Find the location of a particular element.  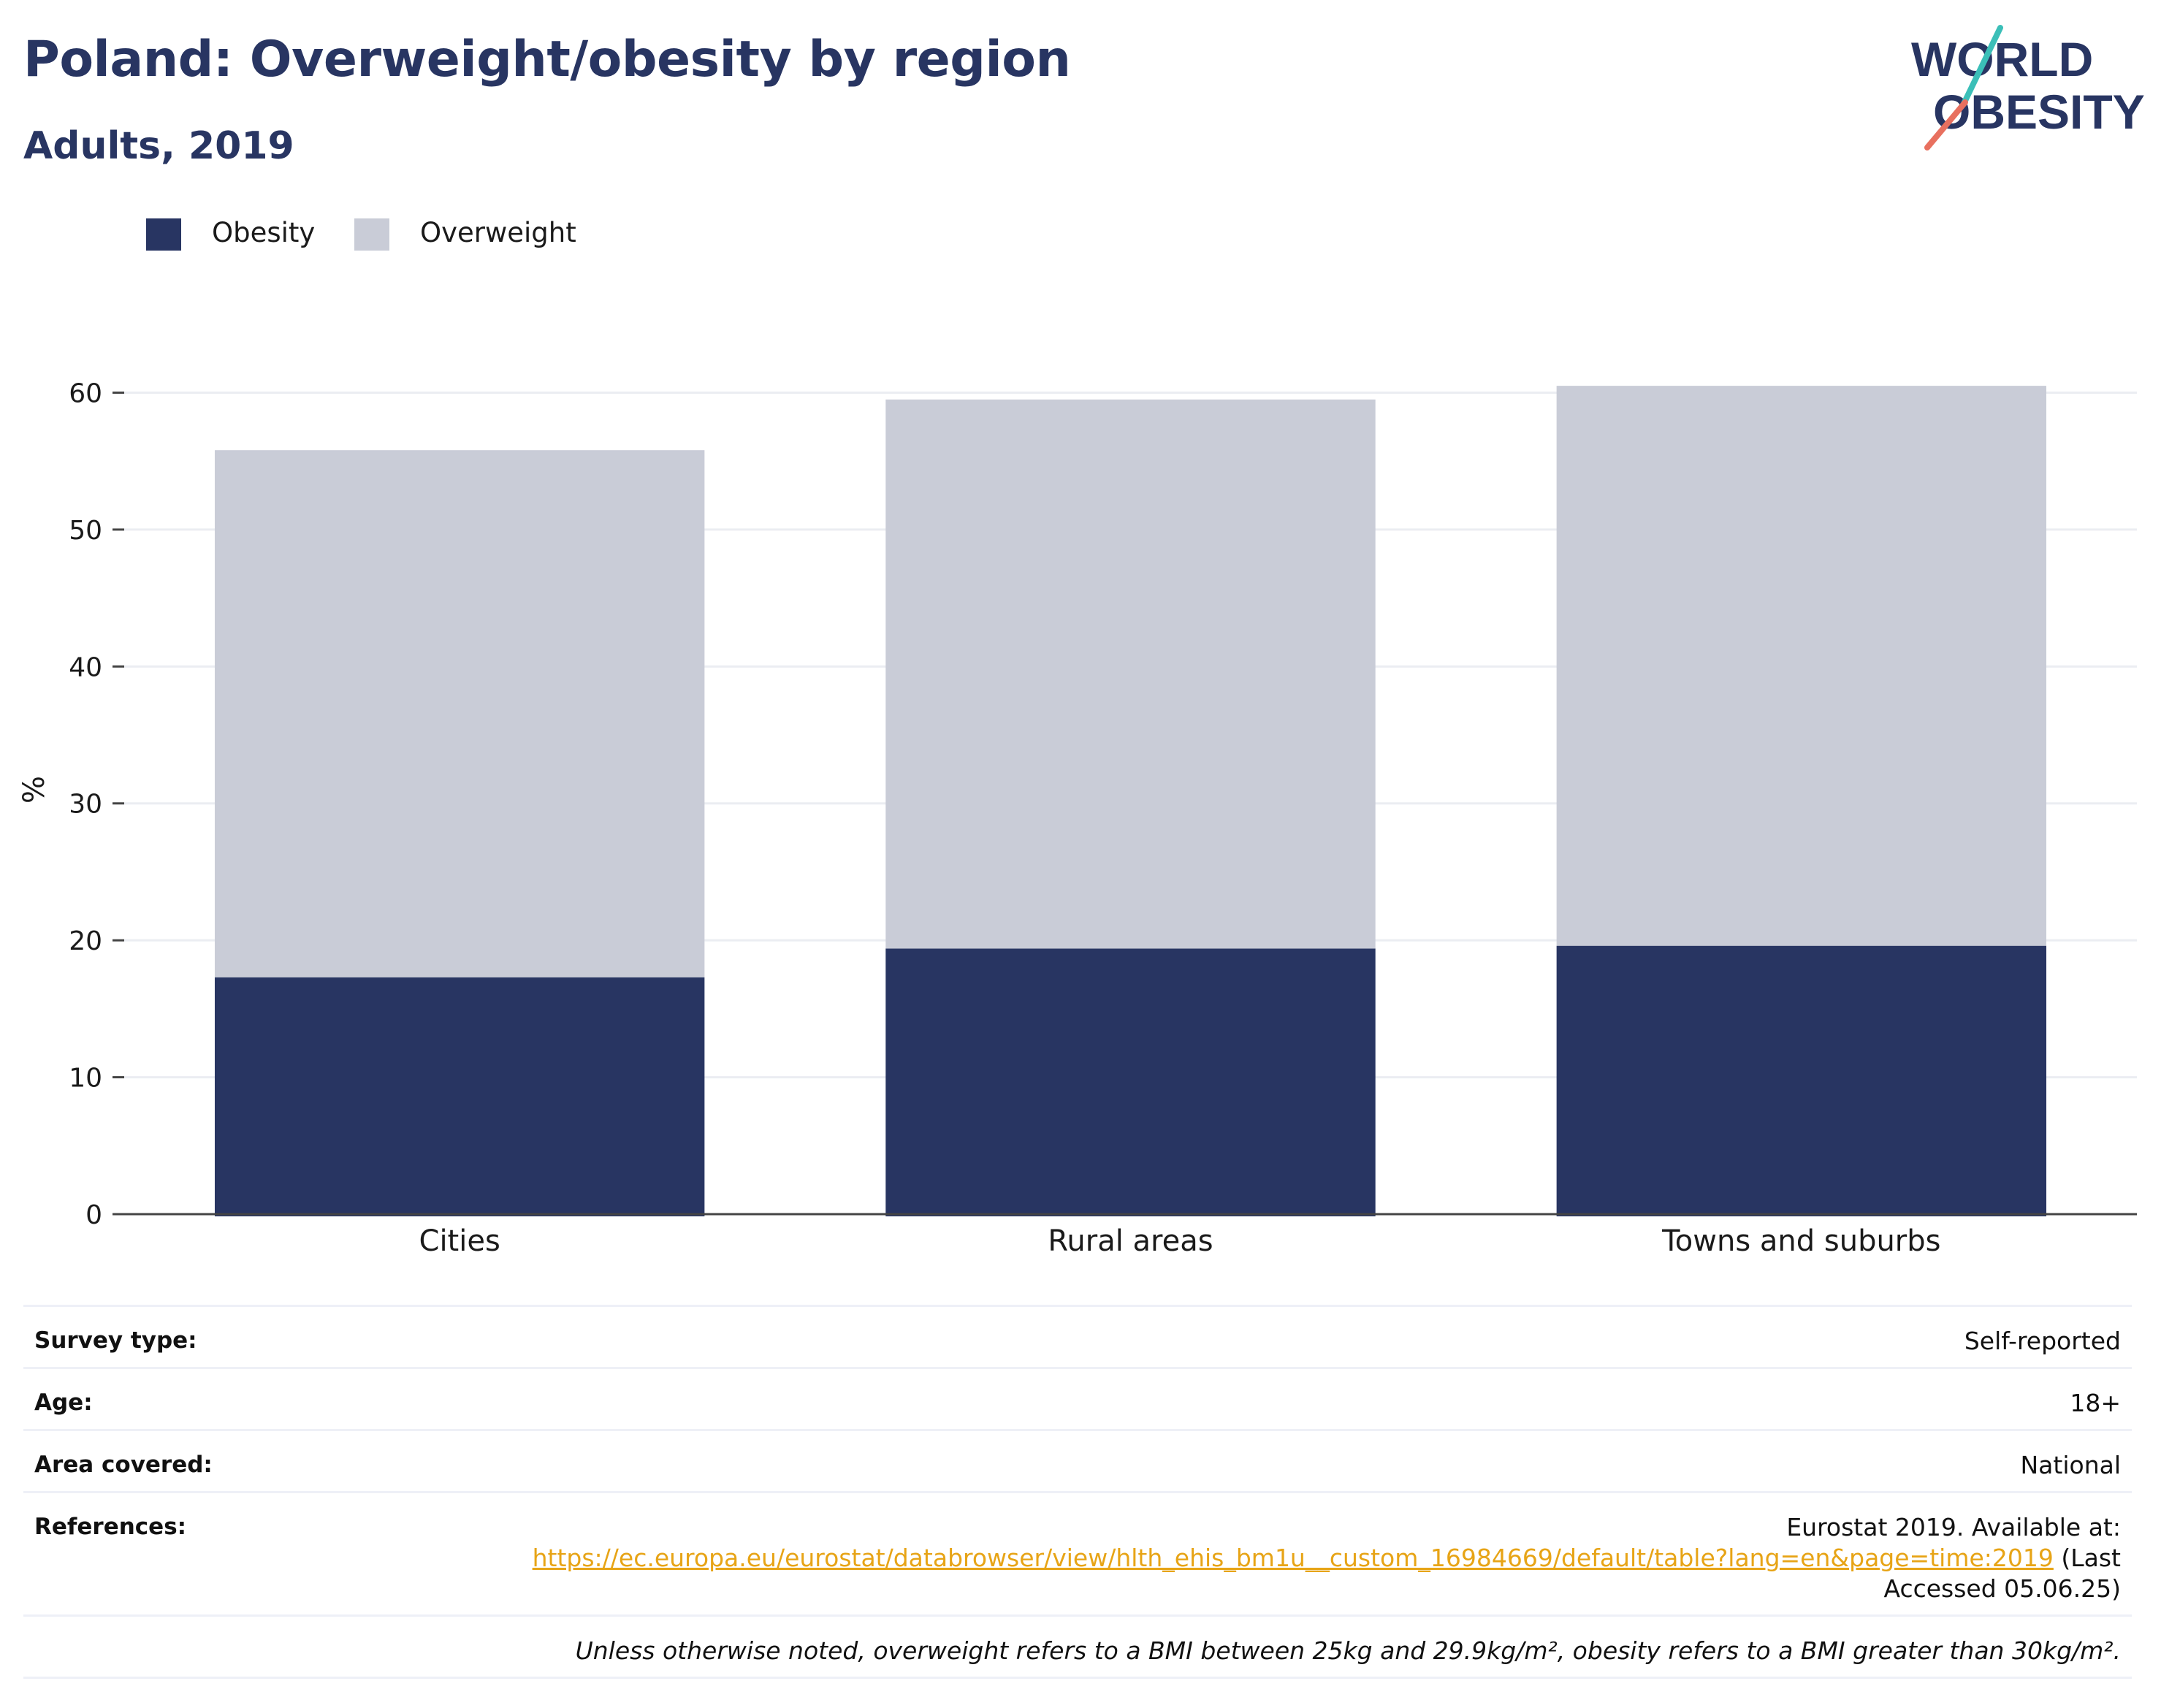

y-tick-label: 10 is located at coordinates (85, 1079).